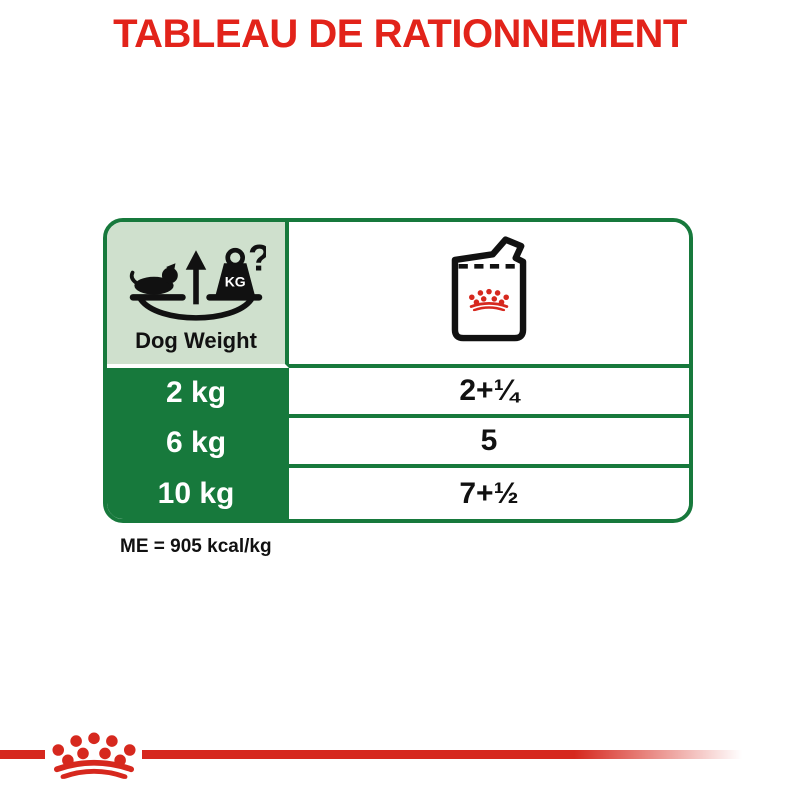 This screenshot has width=800, height=800. Describe the element at coordinates (489, 443) in the screenshot. I see `amount-cell-row2: 5` at that location.